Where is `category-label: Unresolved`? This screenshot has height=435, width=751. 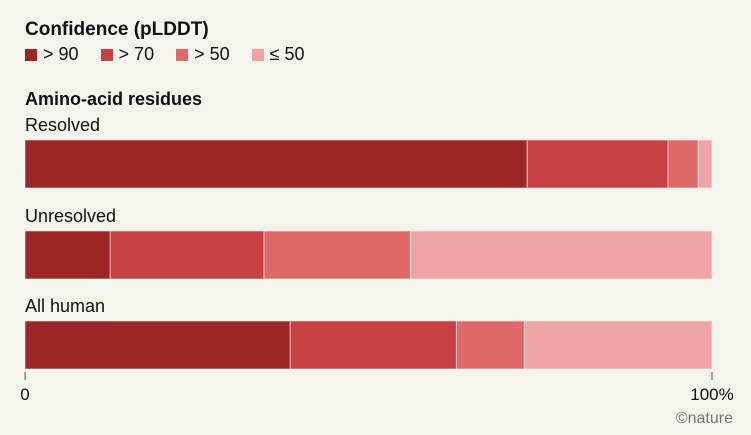
category-label: Unresolved is located at coordinates (70, 216).